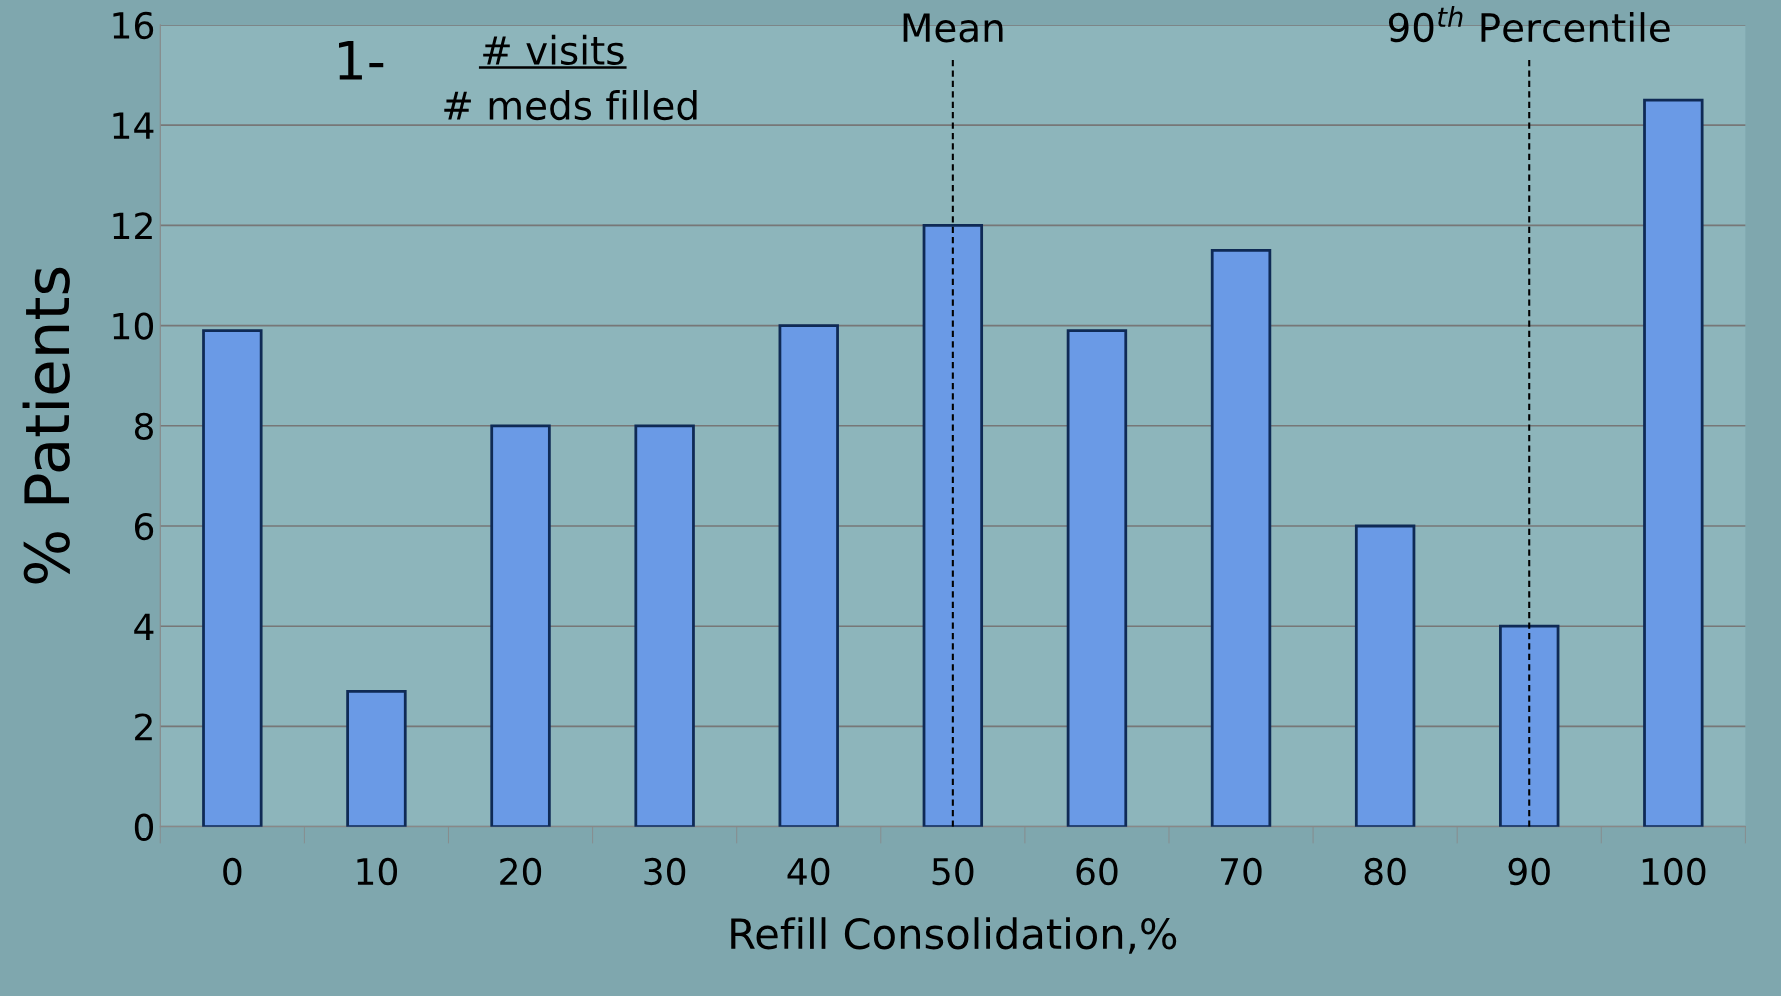 The width and height of the screenshot is (1781, 996). Describe the element at coordinates (144, 526) in the screenshot. I see `y-tick-label: 6` at that location.